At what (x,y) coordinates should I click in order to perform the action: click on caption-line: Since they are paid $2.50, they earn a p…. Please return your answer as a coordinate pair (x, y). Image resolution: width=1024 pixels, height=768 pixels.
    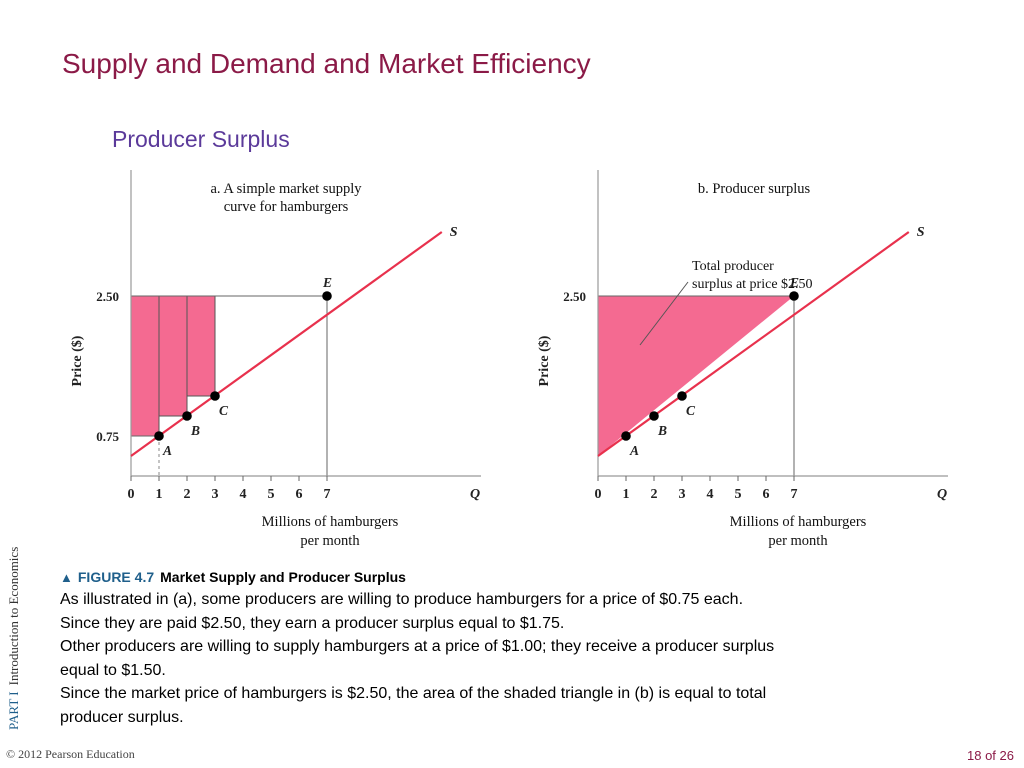
    Looking at the image, I should click on (312, 623).